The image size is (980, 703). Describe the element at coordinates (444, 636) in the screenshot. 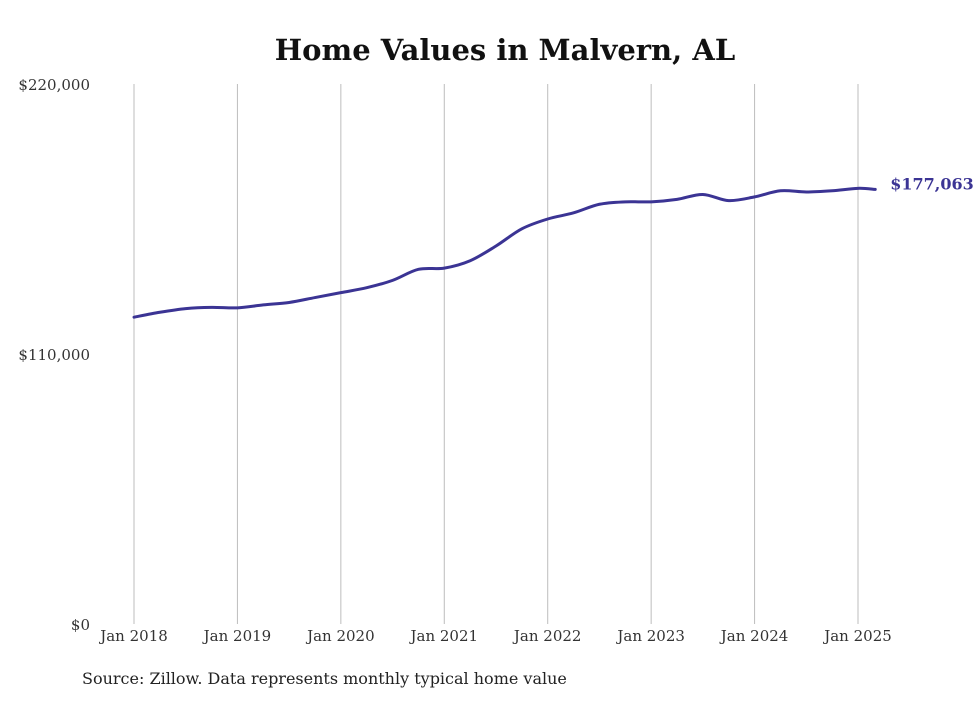

I see `x-tick-label: Jan 2021` at that location.